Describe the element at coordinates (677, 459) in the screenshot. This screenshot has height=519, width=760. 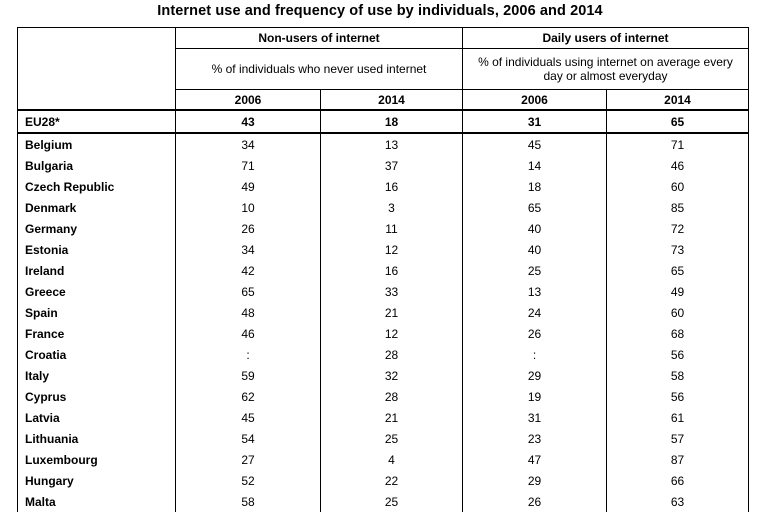
I see `value-cell: 87` at that location.